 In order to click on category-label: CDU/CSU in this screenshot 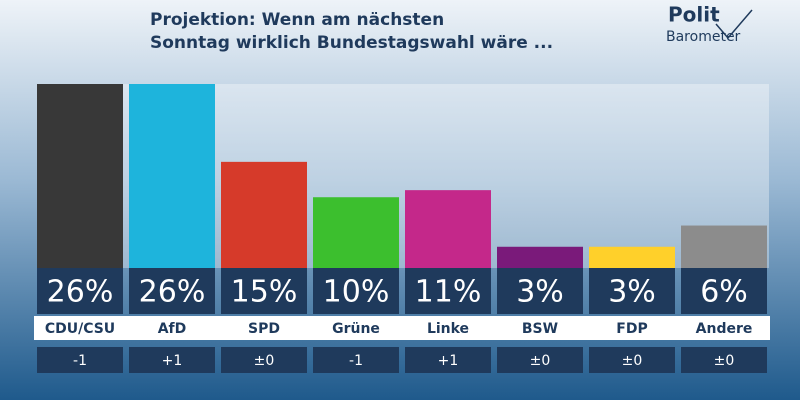, I will do `click(80, 329)`.